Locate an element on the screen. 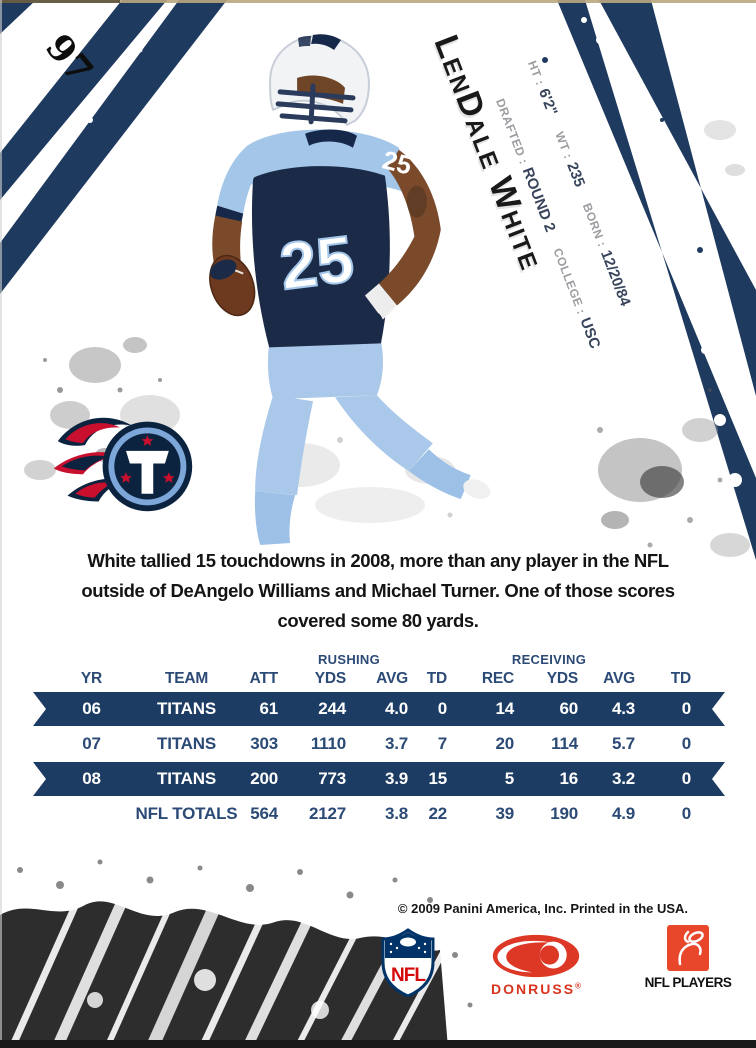 The image size is (756, 1048). stats-row-2007: 07 TITANS 303 1110 3.7 7 20 114 5.7 0 is located at coordinates (379, 744).